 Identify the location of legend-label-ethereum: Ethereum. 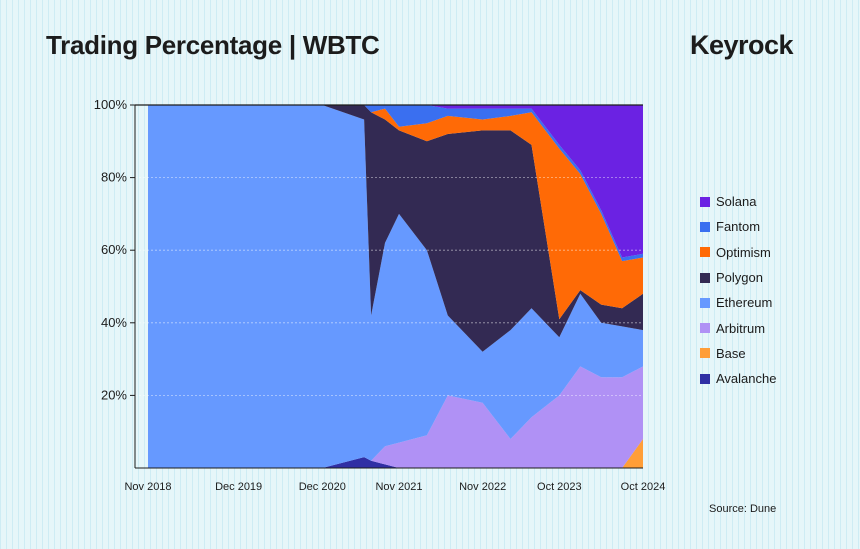
(744, 303).